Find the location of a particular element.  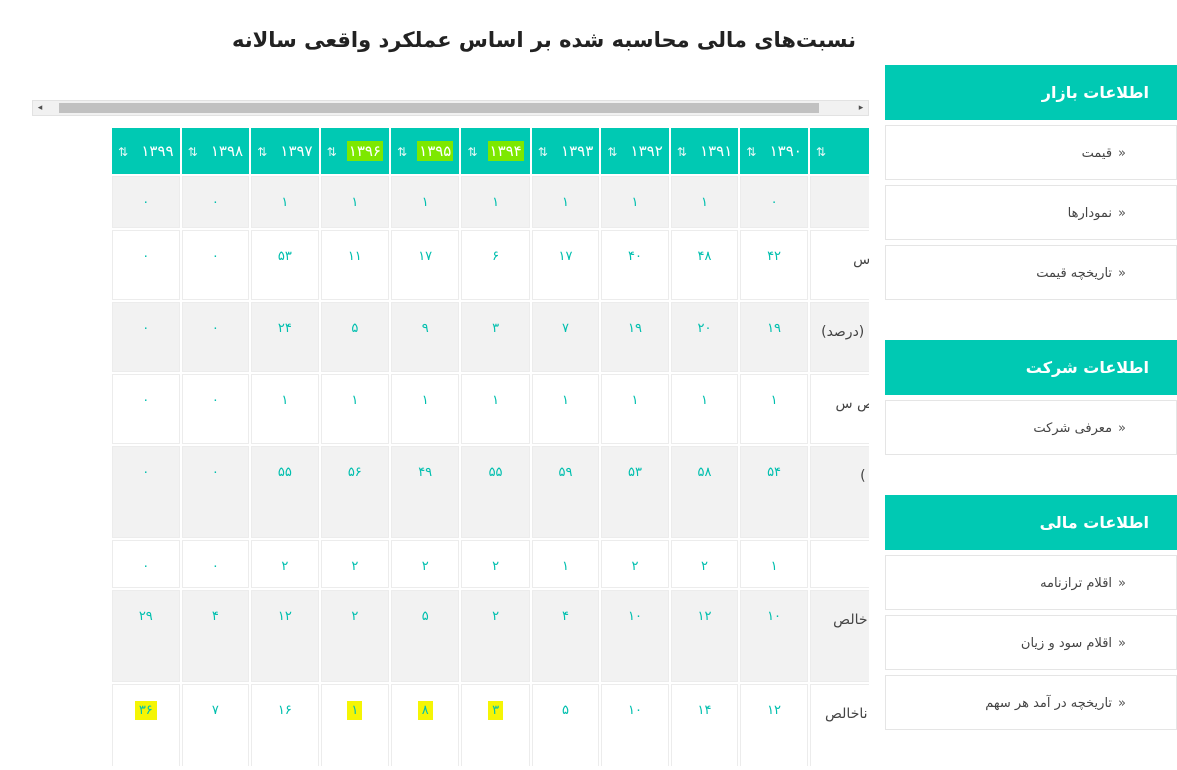

table-cell: ۹ is located at coordinates (425, 337).